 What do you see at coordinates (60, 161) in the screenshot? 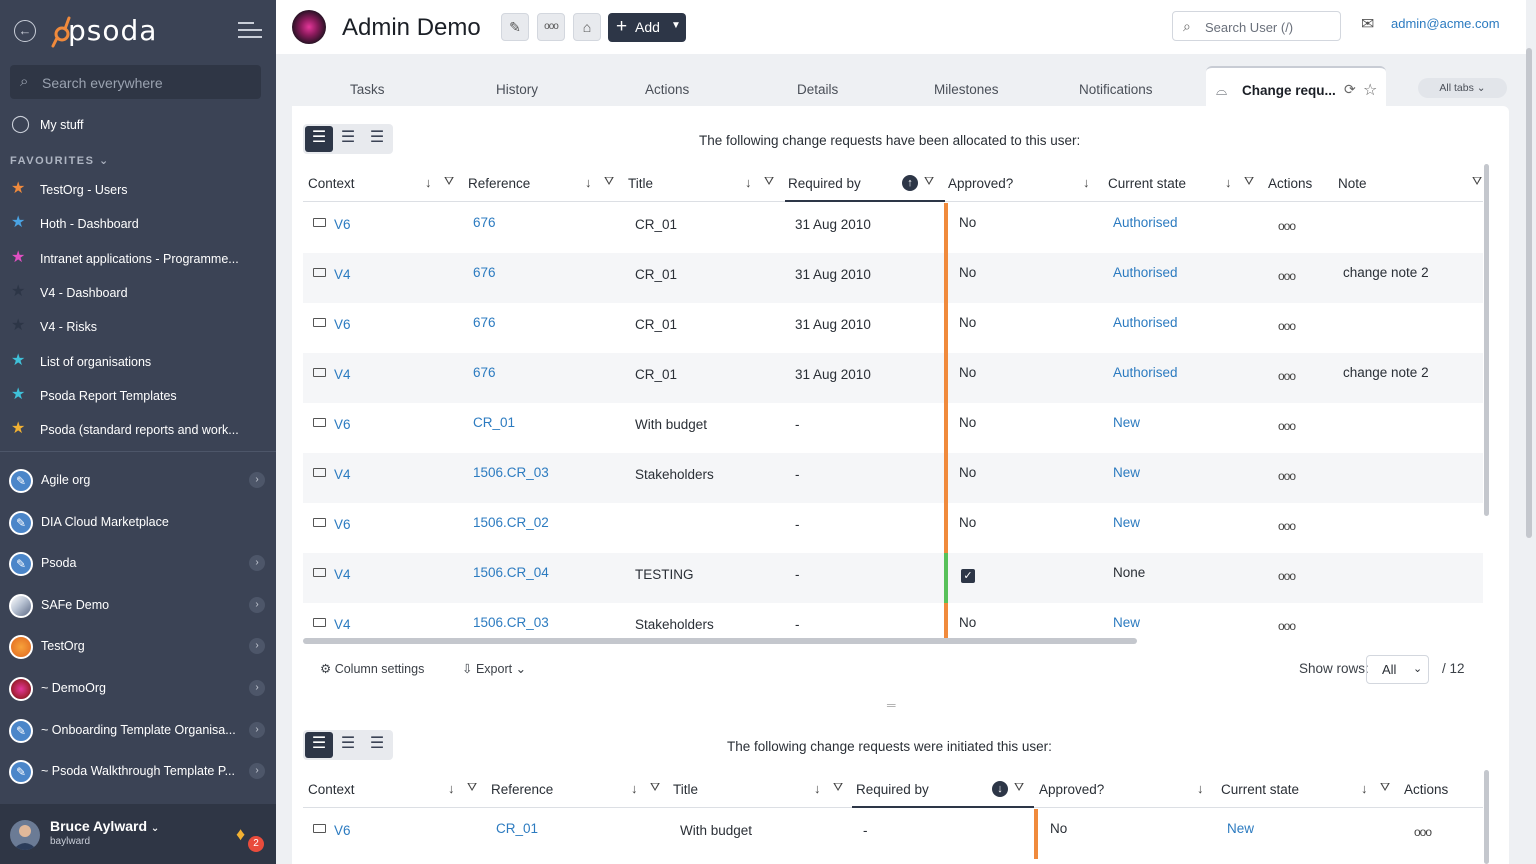
I see `favourites-heading: FAVOURITES ⌄` at bounding box center [60, 161].